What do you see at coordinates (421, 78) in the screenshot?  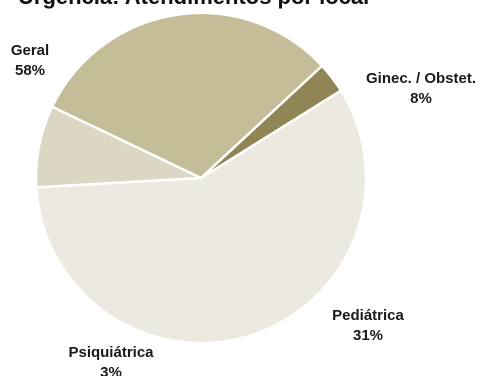 I see `slice-label: Ginec. / Obstet.` at bounding box center [421, 78].